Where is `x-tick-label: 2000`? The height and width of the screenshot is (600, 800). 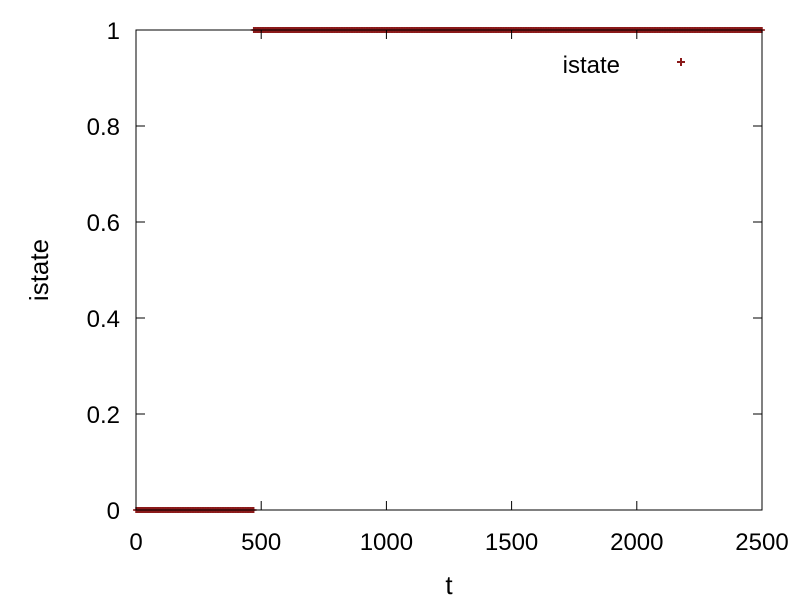
x-tick-label: 2000 is located at coordinates (636, 542).